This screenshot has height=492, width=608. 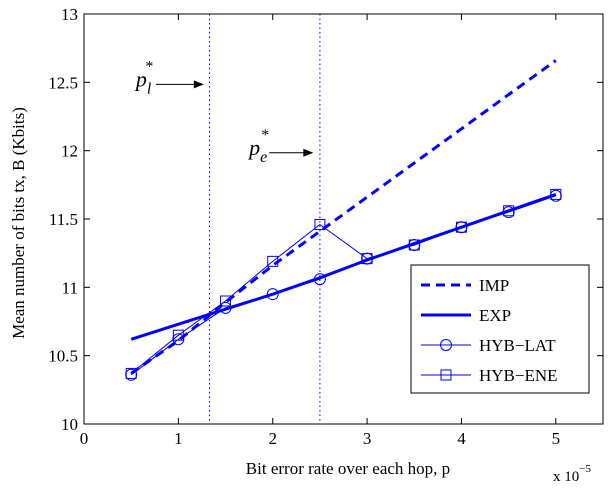 I want to click on legend-label: HYB−LAT, so click(x=517, y=345).